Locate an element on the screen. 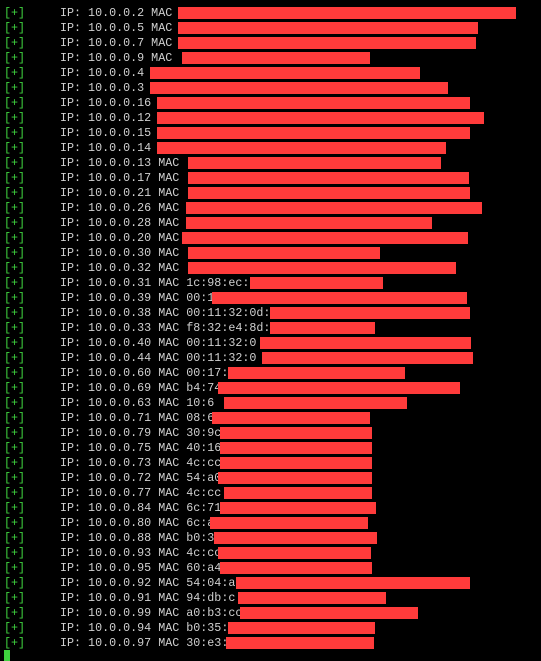 The width and height of the screenshot is (541, 661). scan-result: IP: 10.0.0.79 MAC 30:9c is located at coordinates (140, 433).